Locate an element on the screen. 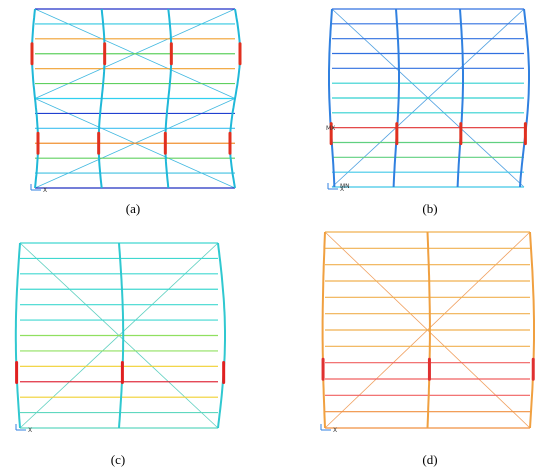  caption: (b) is located at coordinates (429, 208).